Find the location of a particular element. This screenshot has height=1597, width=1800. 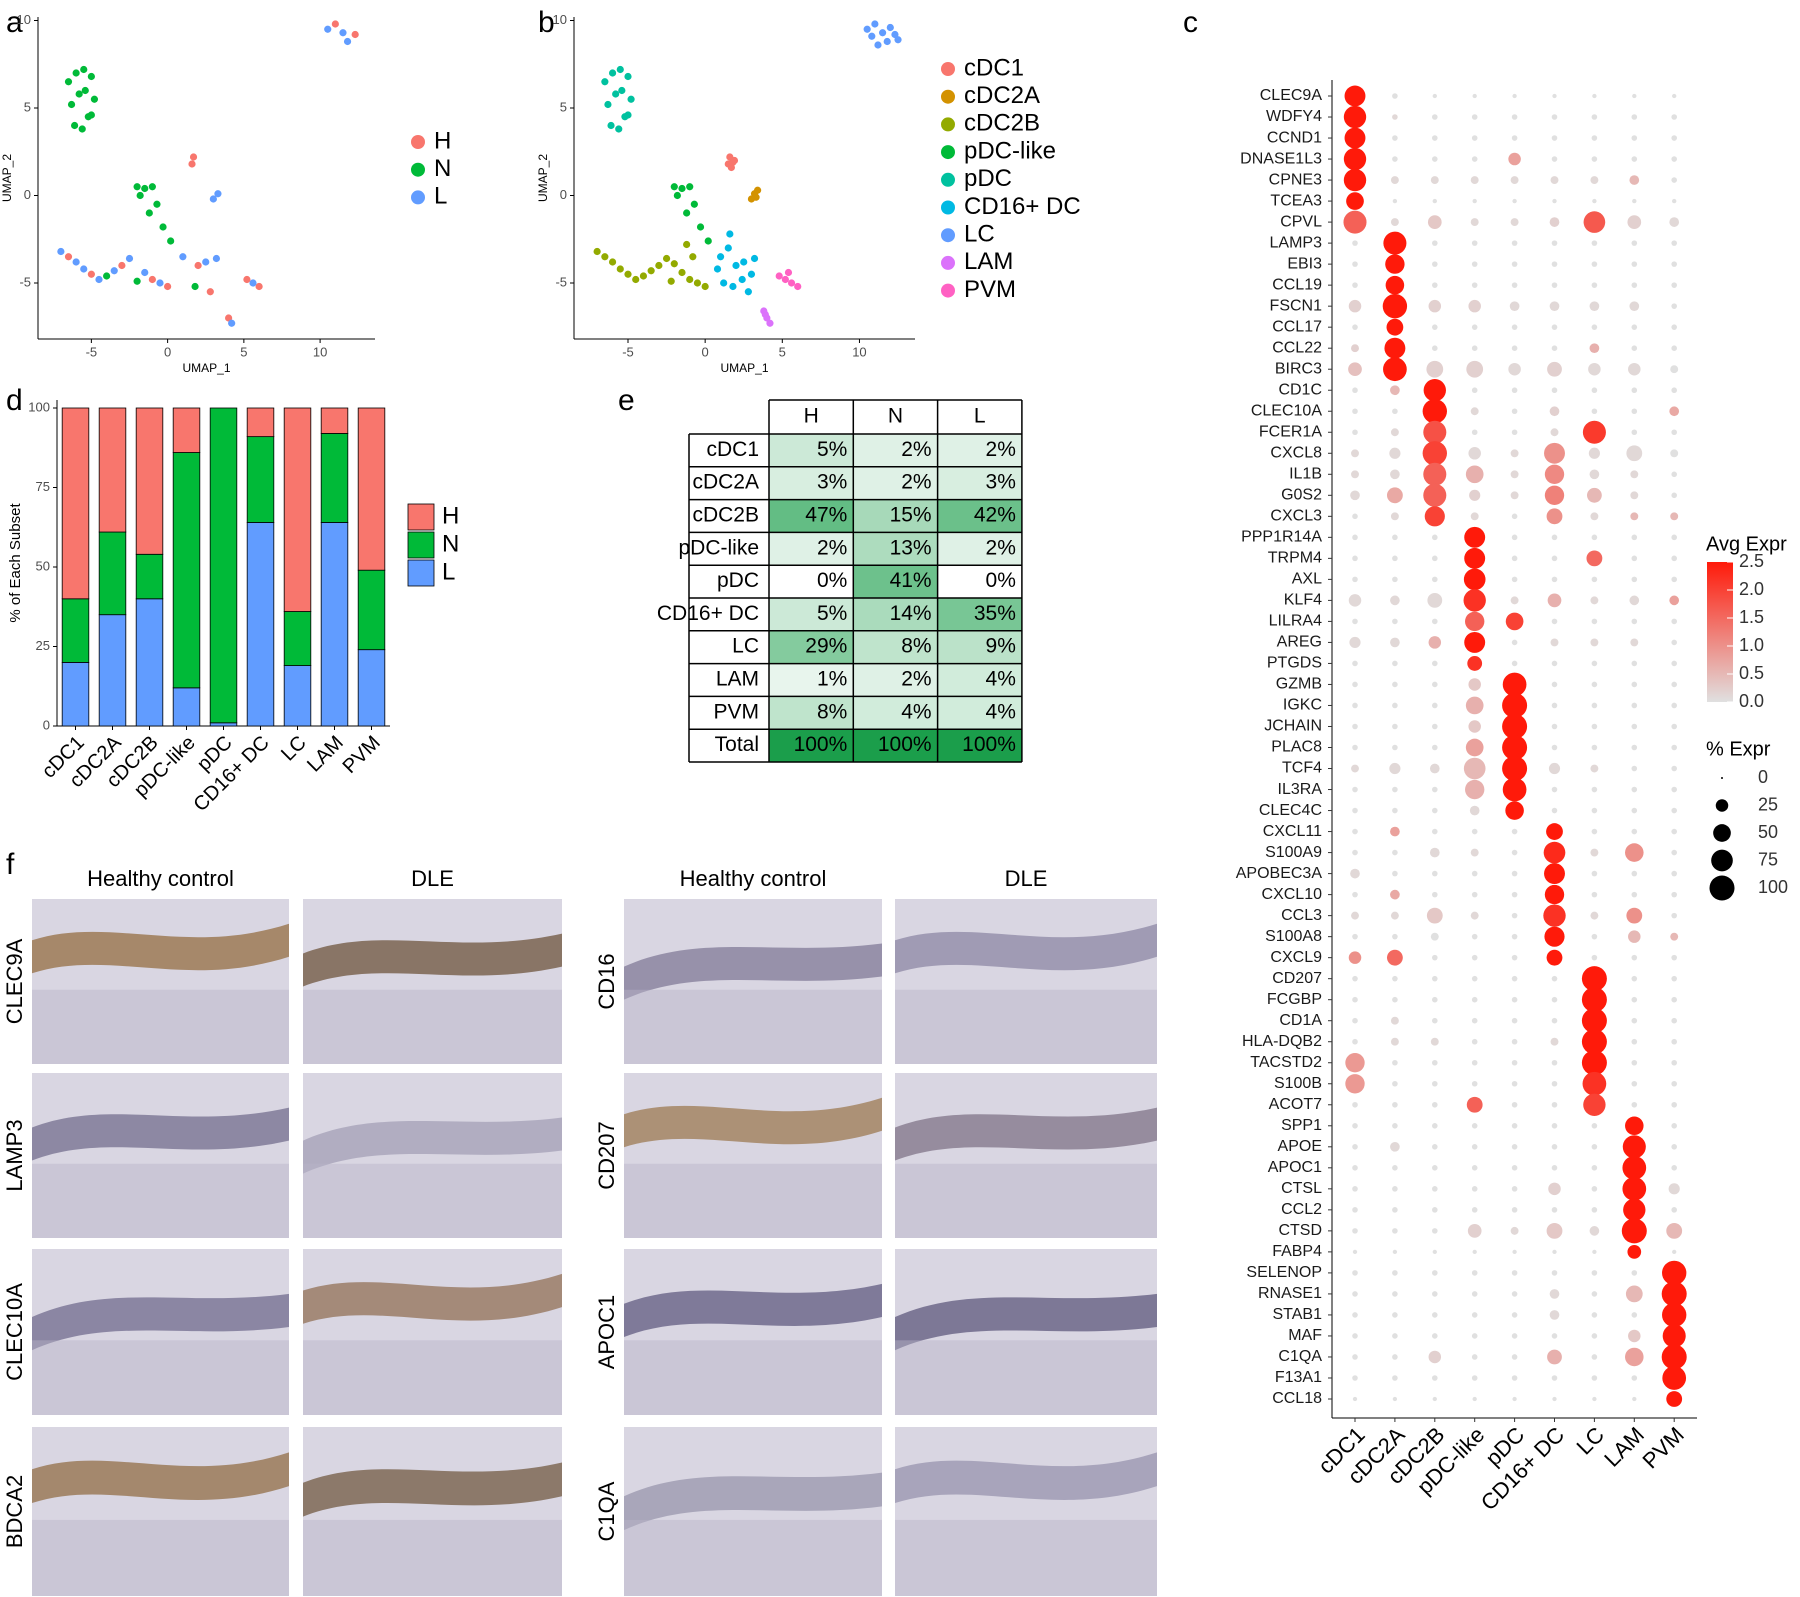

gene-label: WDFY4 is located at coordinates (1294, 116).